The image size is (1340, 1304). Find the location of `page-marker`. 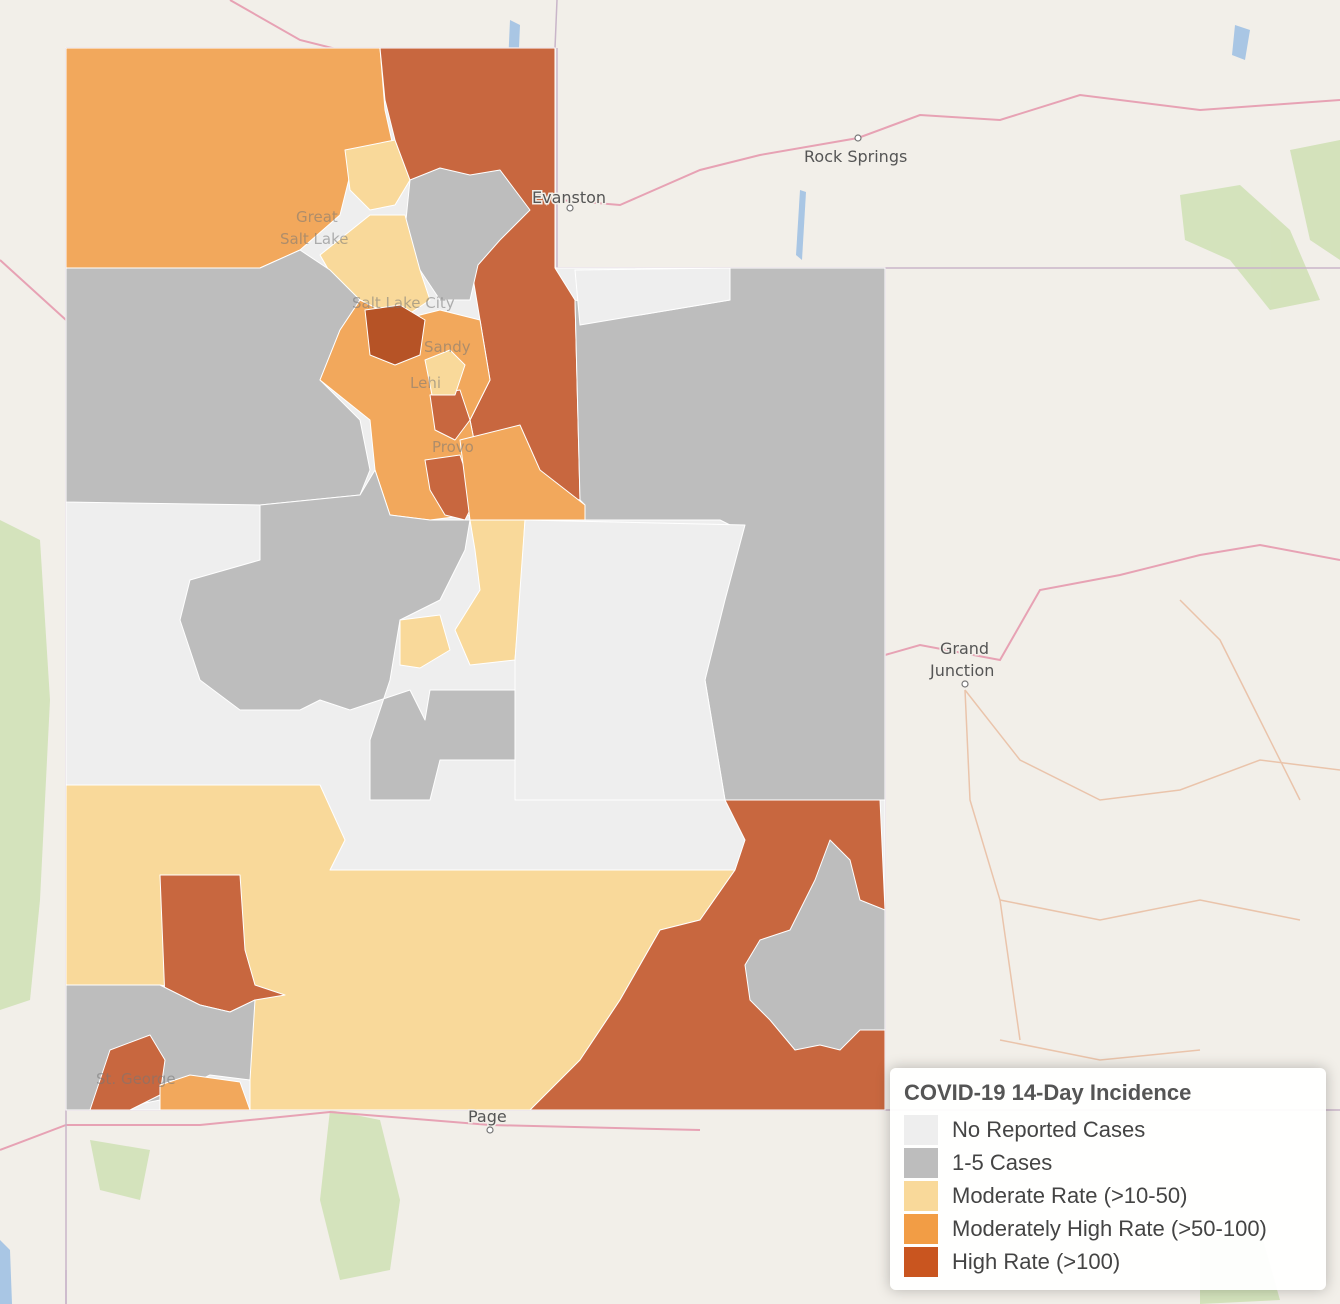

page-marker is located at coordinates (490, 1130).